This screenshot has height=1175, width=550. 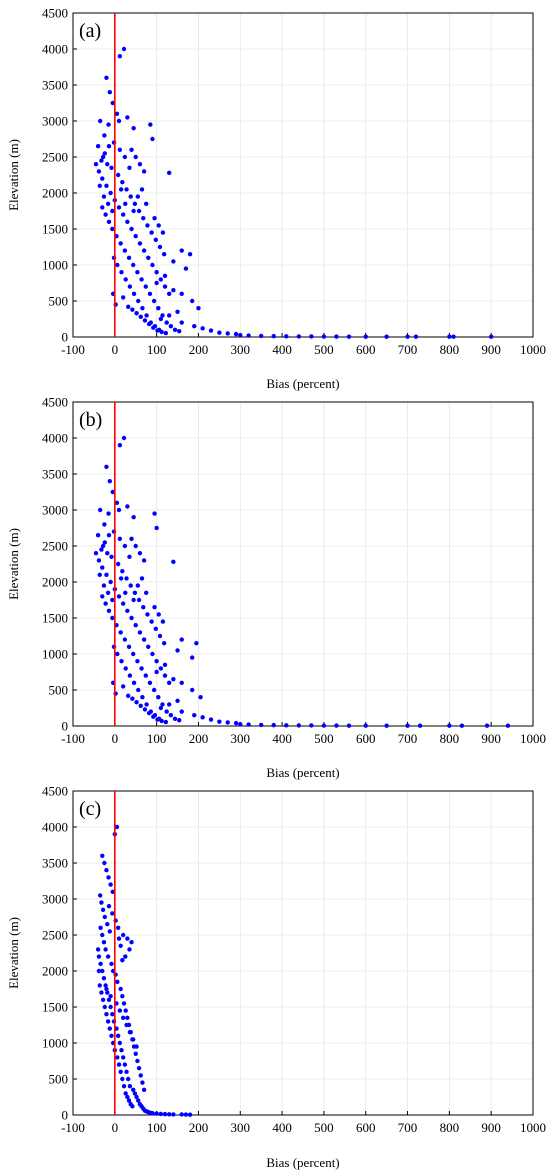 I want to click on y-tick-label: 1000, so click(x=55, y=265).